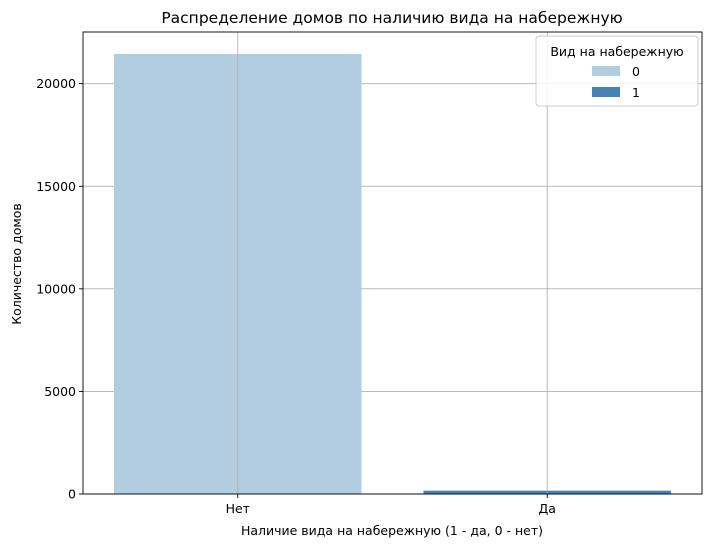 This screenshot has width=713, height=547. Describe the element at coordinates (547, 508) in the screenshot. I see `x-tick-label: Да` at that location.